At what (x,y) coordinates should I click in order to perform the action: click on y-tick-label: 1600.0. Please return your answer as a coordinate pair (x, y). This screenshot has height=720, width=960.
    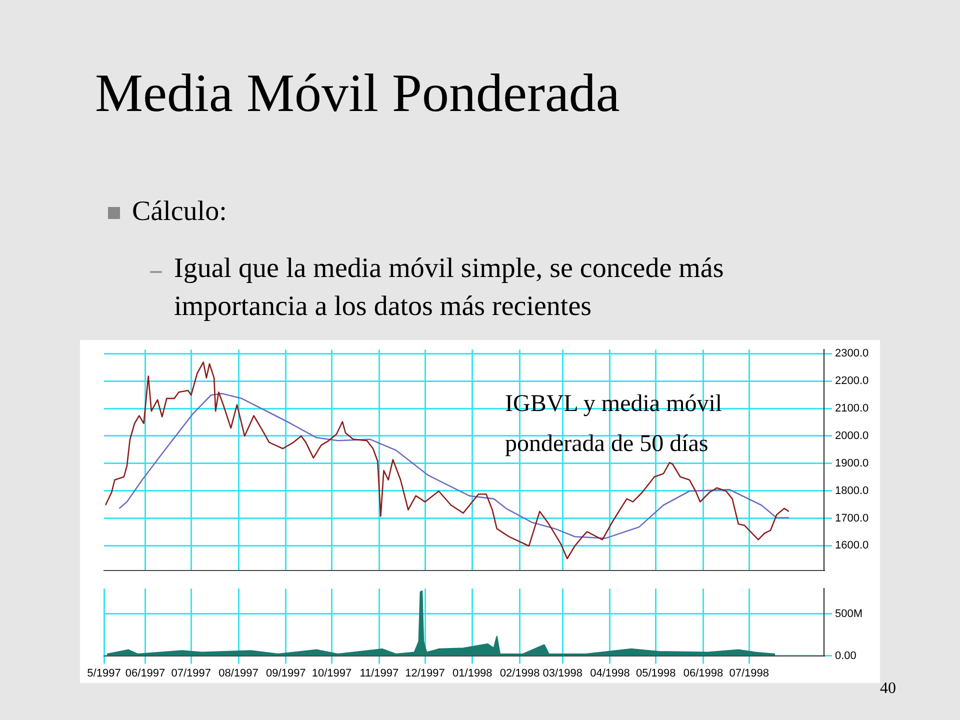
    Looking at the image, I should click on (852, 546).